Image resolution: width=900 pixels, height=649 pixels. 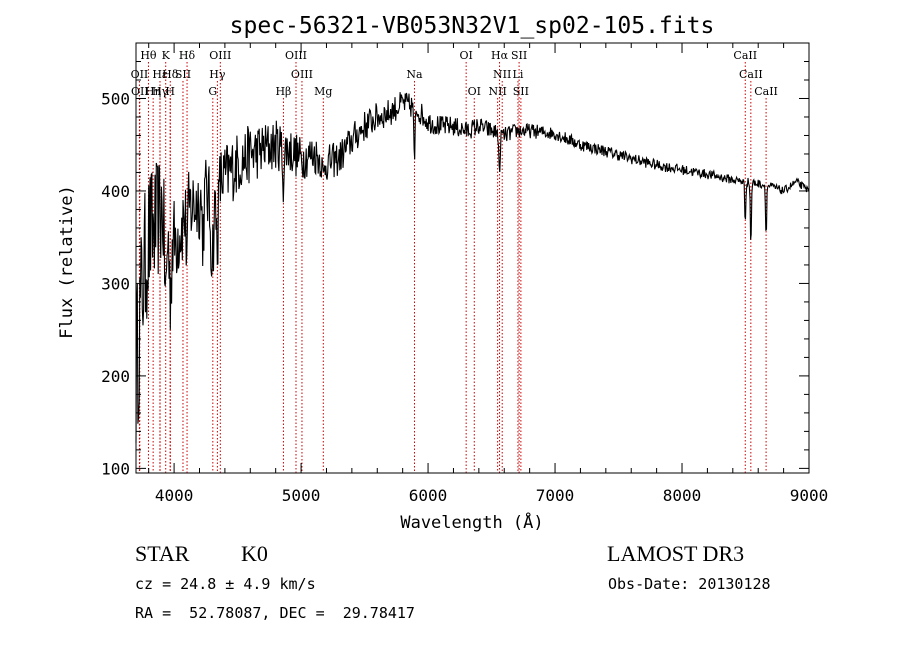 I want to click on object-class: STAR, so click(x=162, y=553).